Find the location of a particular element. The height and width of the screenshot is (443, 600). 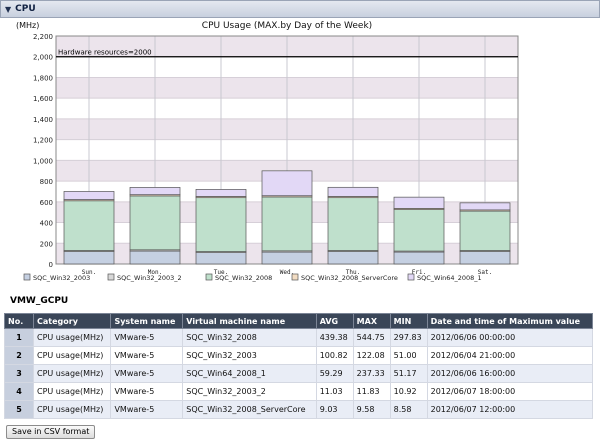

column-header: Virtual machine name is located at coordinates (249, 321).